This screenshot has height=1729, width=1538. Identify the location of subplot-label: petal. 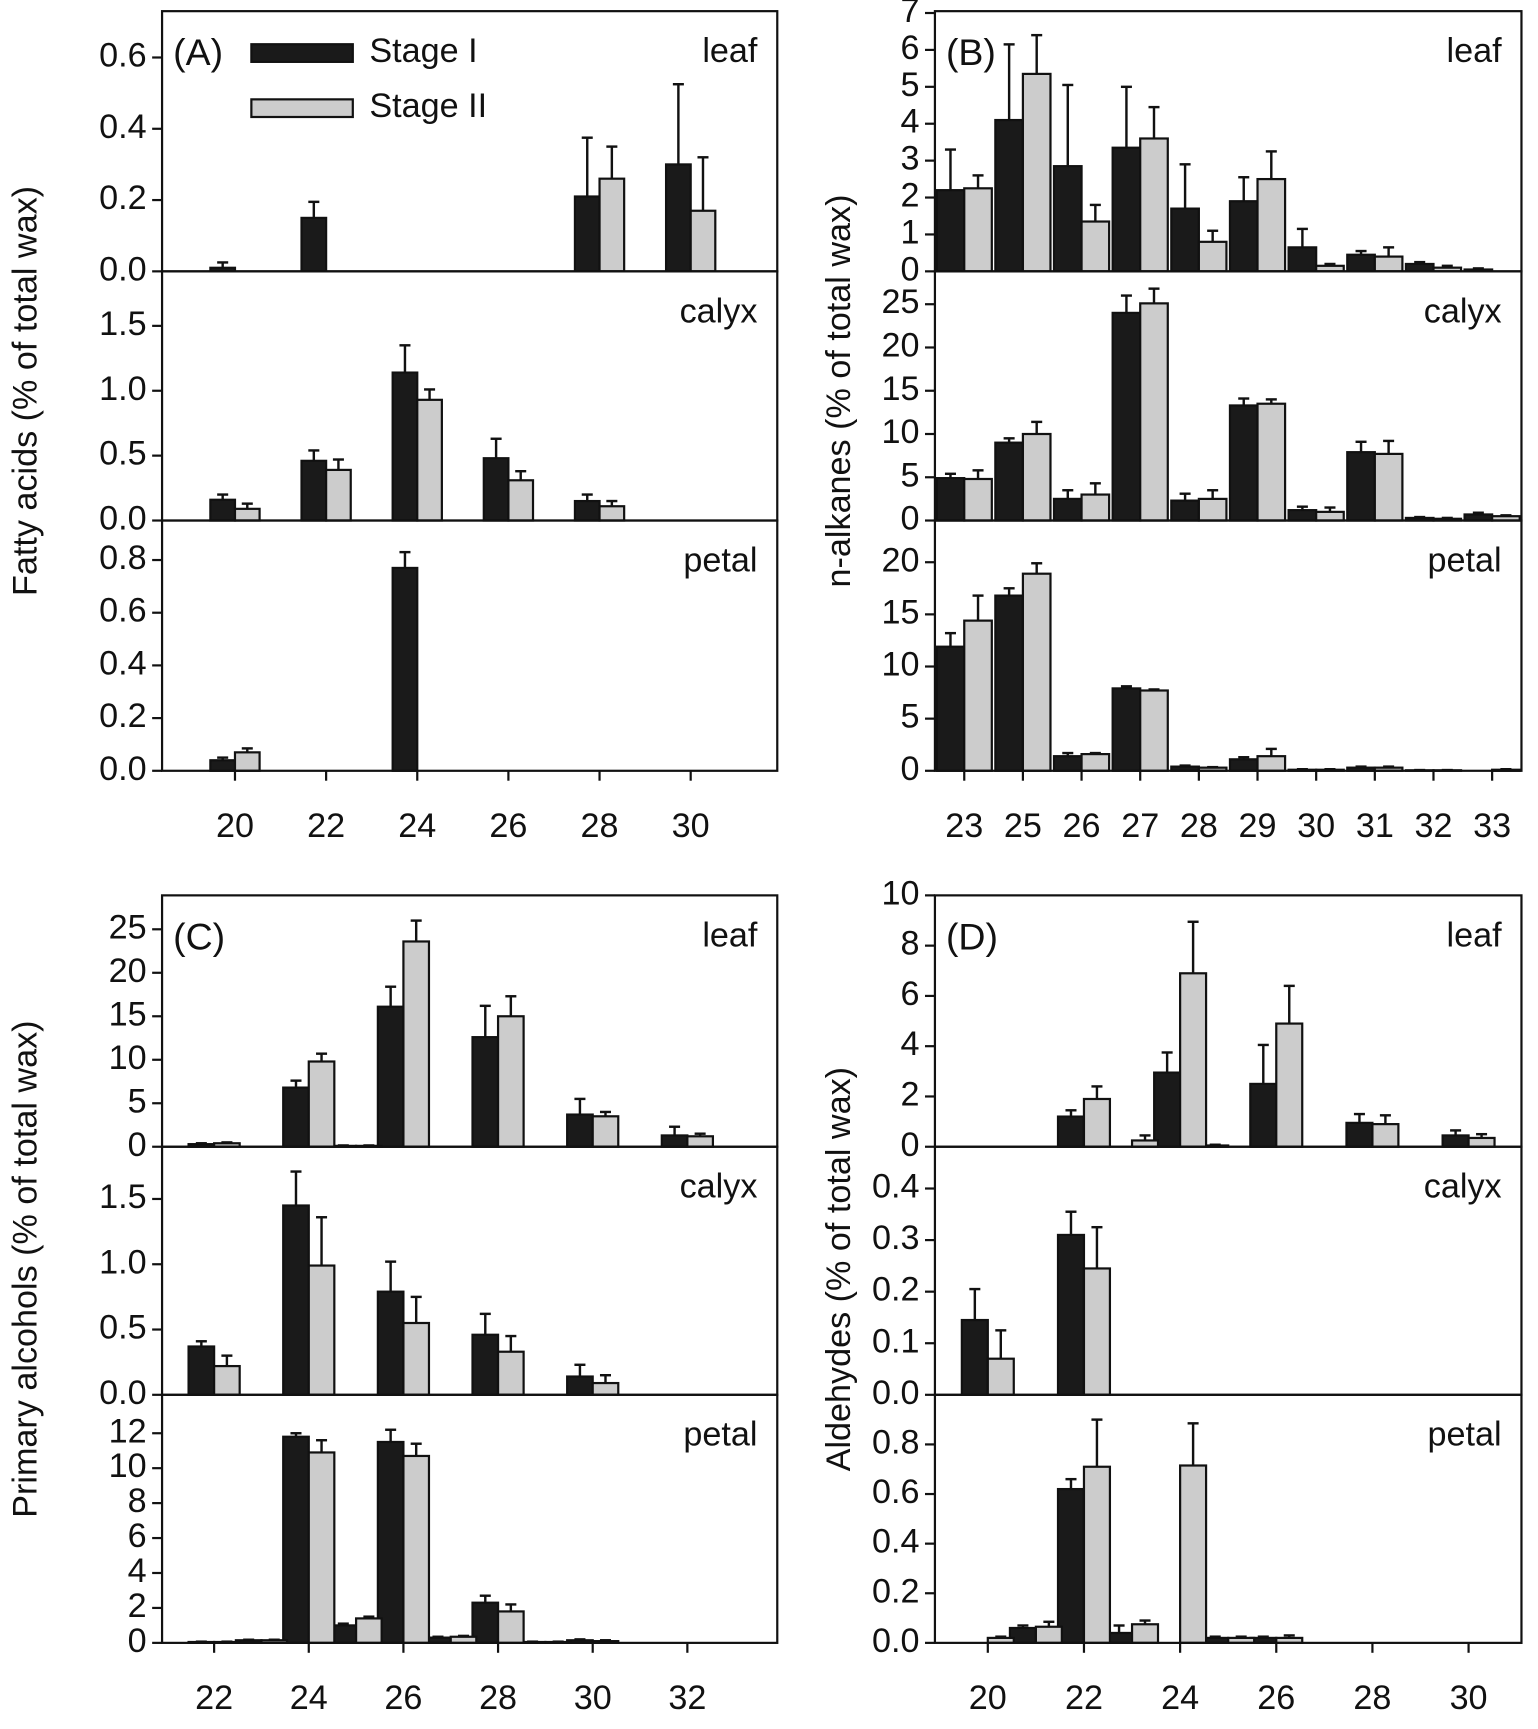
(1465, 560).